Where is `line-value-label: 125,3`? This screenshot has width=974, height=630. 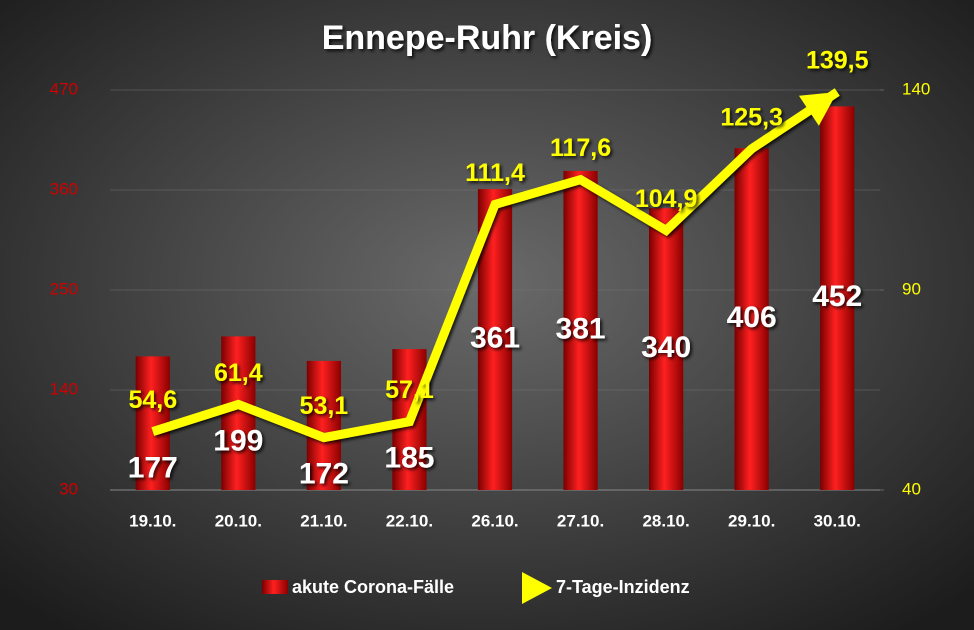 line-value-label: 125,3 is located at coordinates (751, 117).